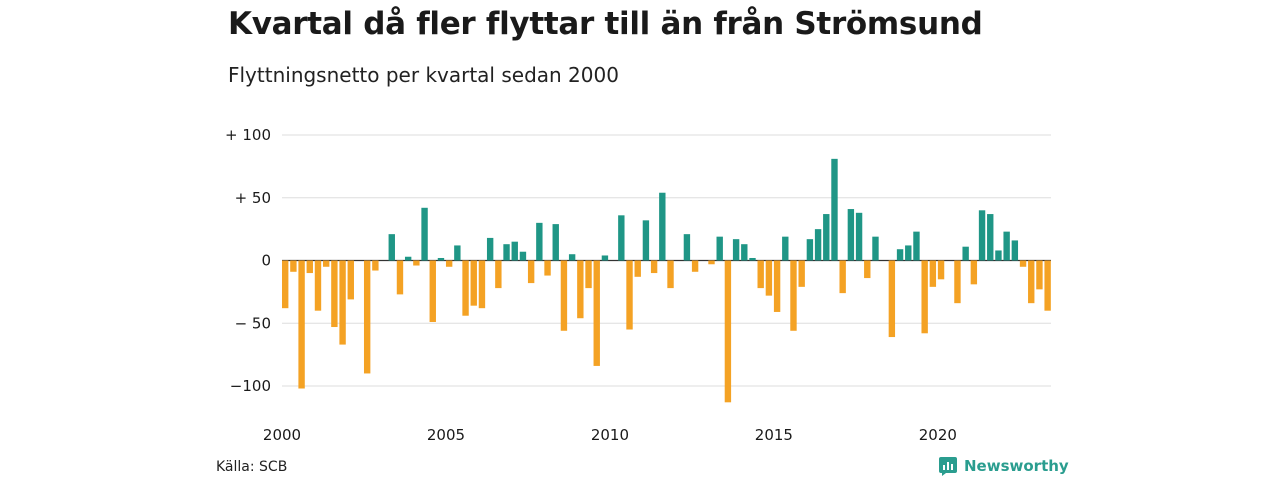 The height and width of the screenshot is (480, 1280). Describe the element at coordinates (252, 467) in the screenshot. I see `source-note: Källa: SCB` at that location.